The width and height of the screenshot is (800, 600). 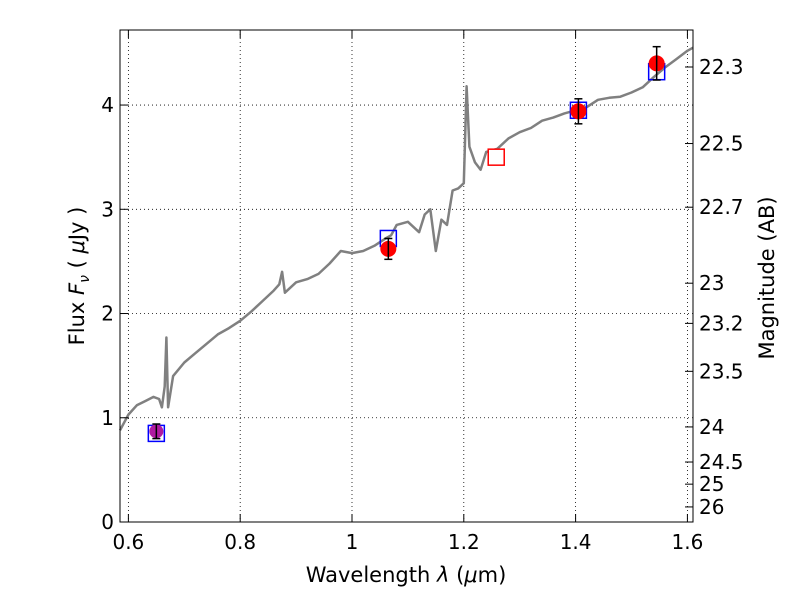 I want to click on x-axis-label: Wavelength λ (μm), so click(x=406, y=575).